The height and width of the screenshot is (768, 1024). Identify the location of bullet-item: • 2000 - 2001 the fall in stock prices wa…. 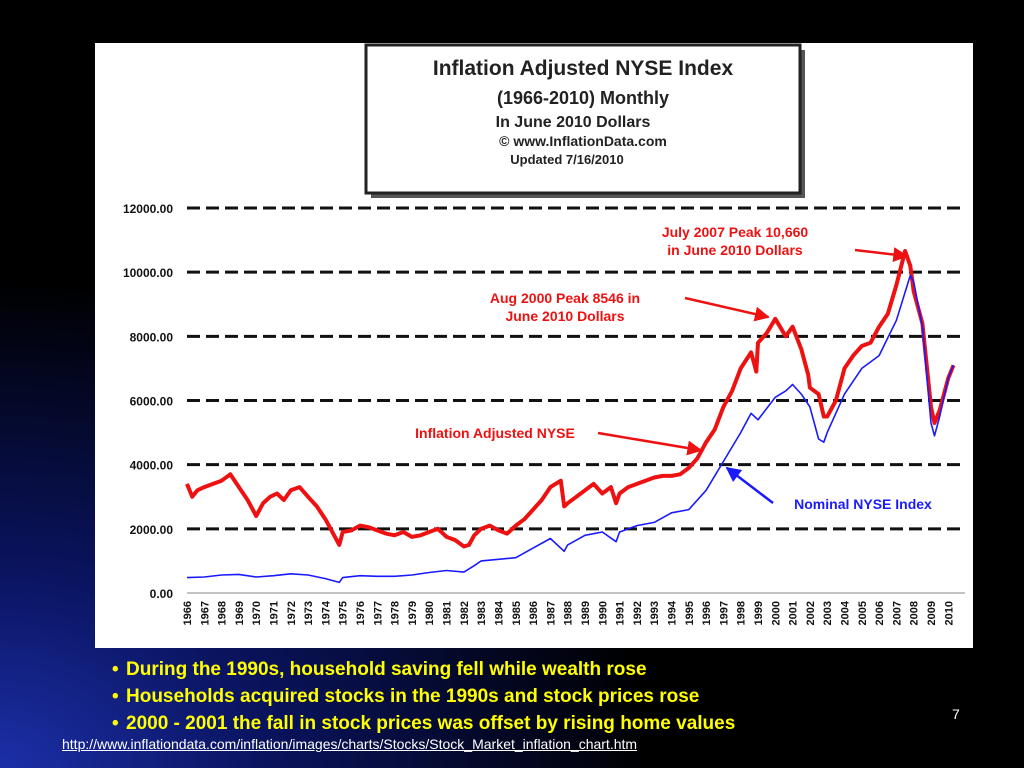
(424, 723).